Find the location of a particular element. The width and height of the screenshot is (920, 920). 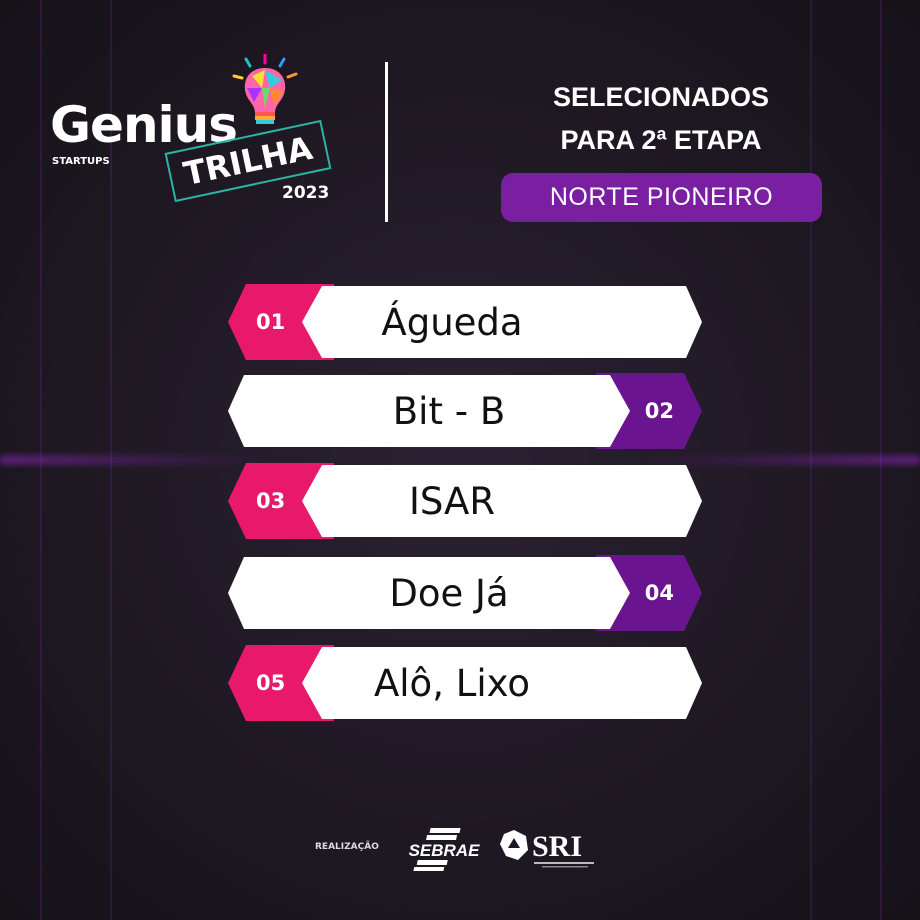

list-item: 01 Águeda is located at coordinates (465, 322).